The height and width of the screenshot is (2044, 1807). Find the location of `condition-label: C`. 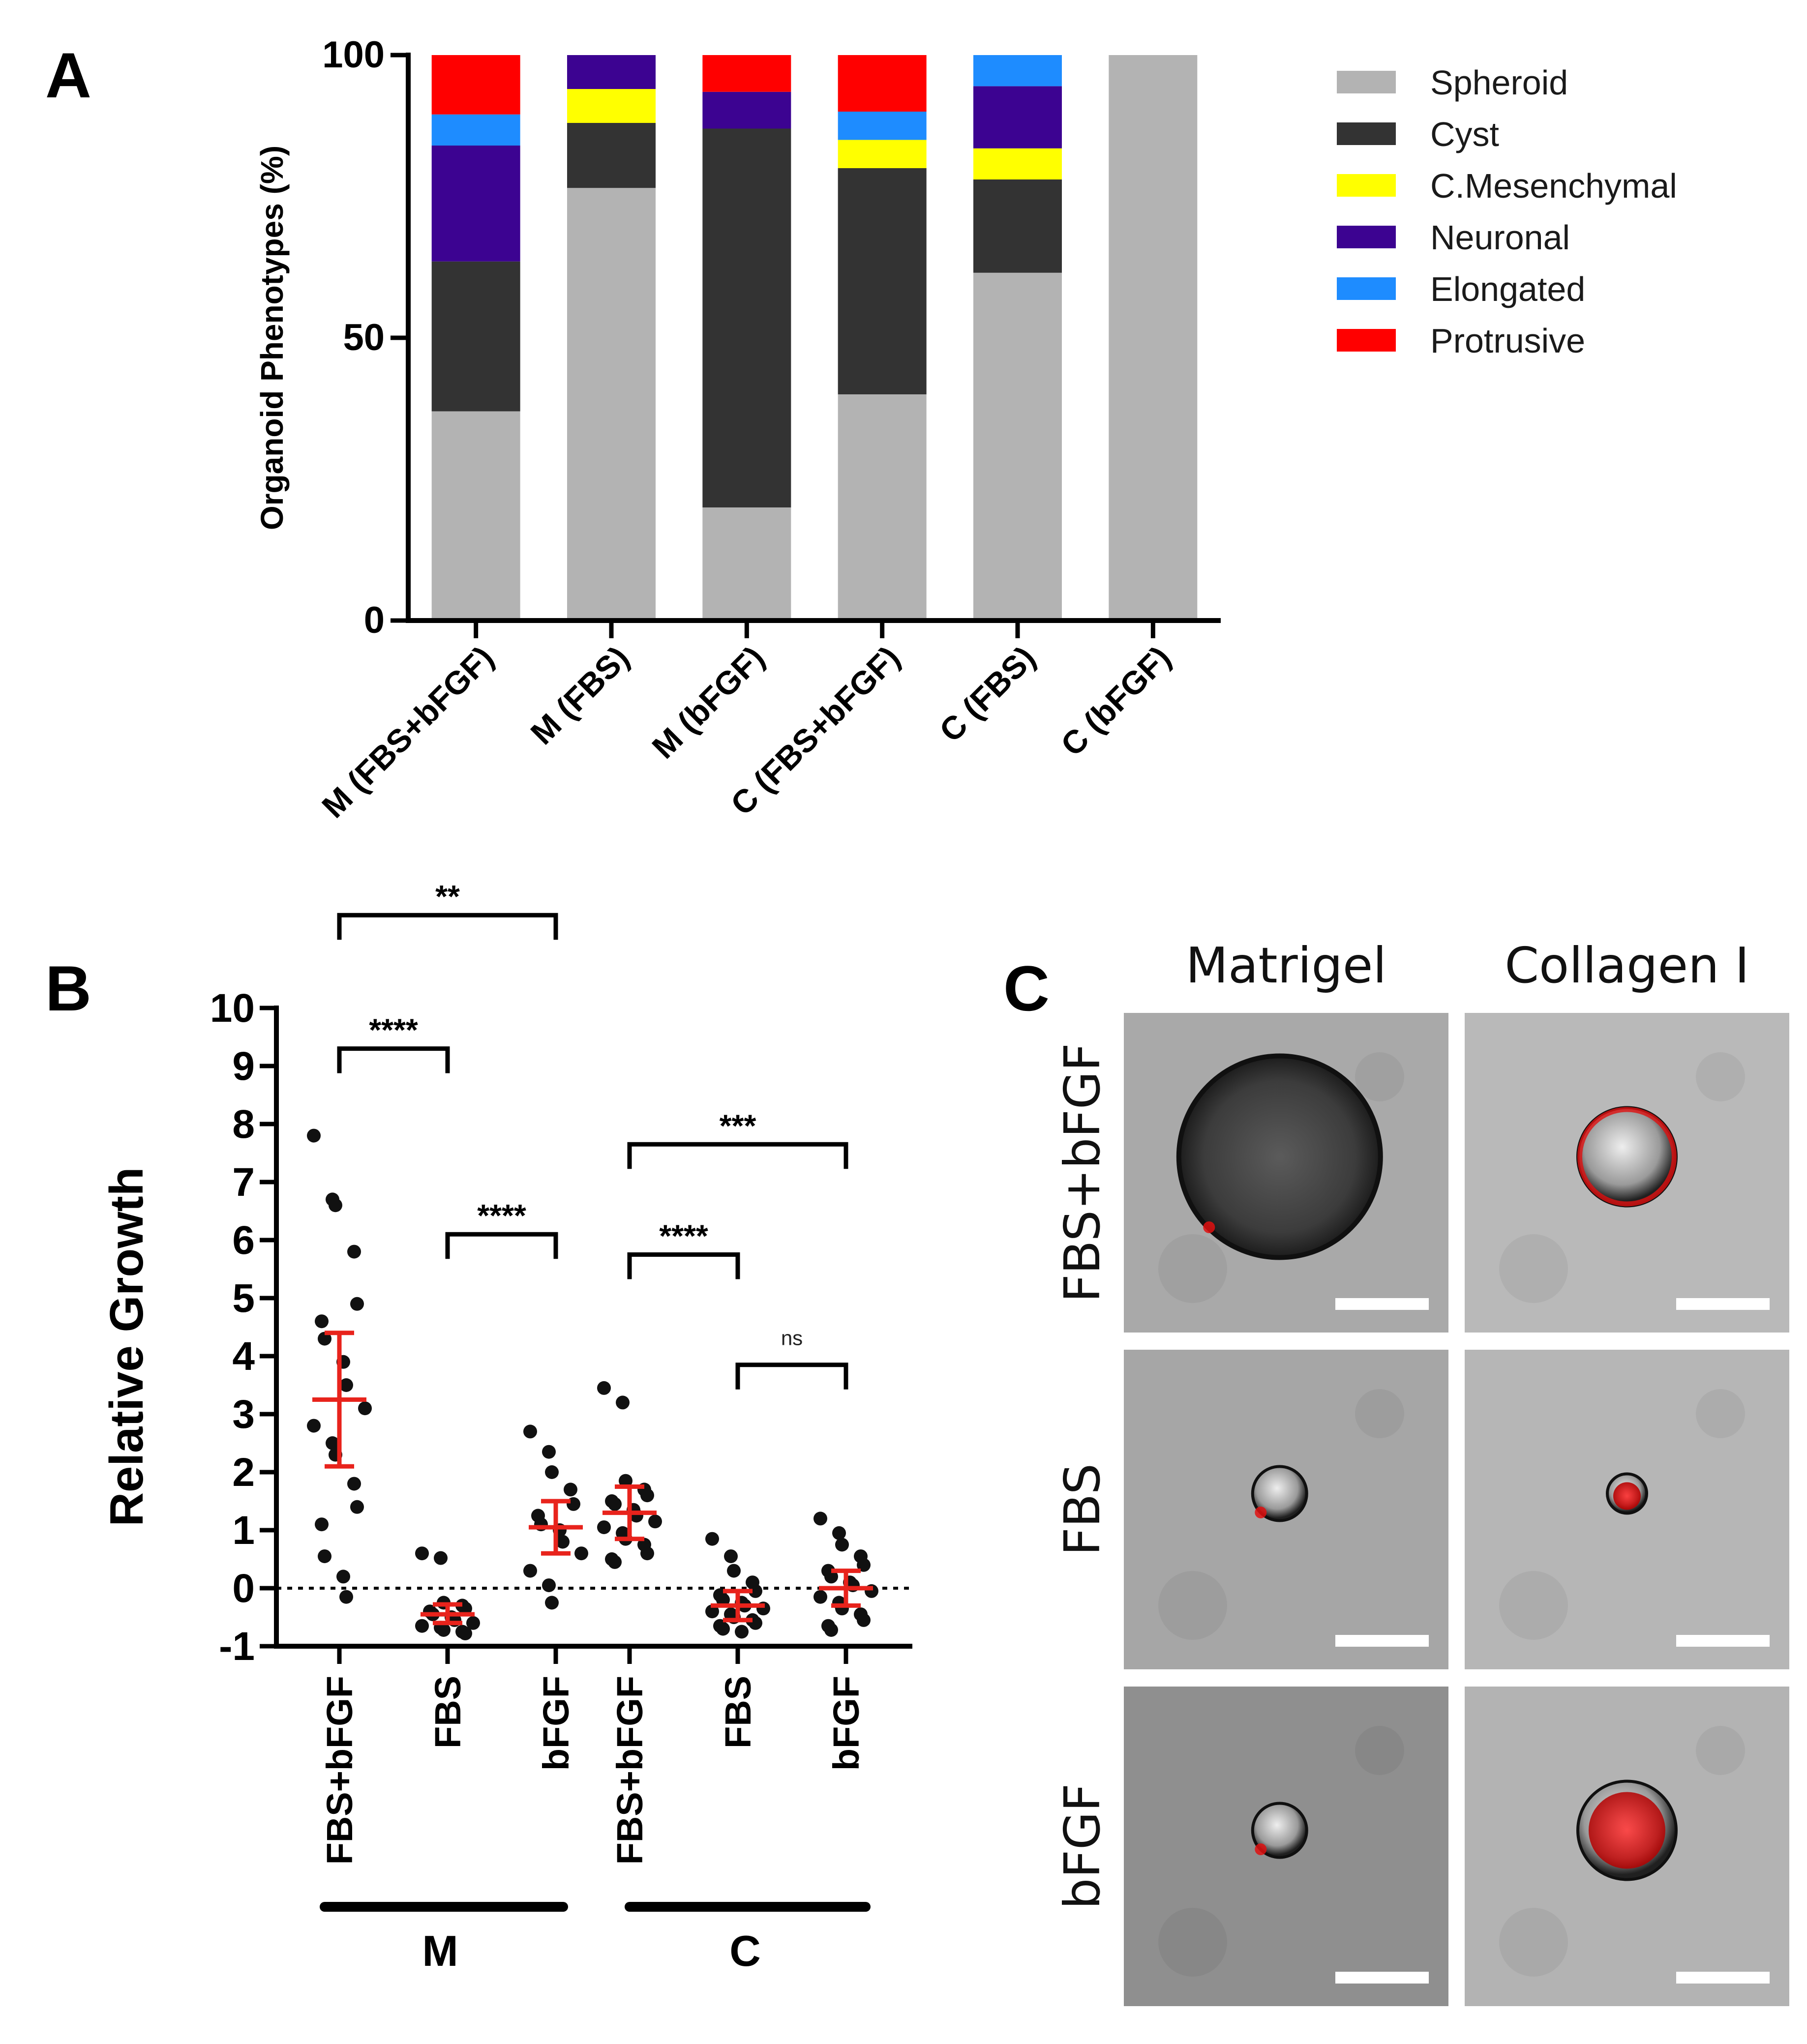

condition-label: C is located at coordinates (745, 1950).